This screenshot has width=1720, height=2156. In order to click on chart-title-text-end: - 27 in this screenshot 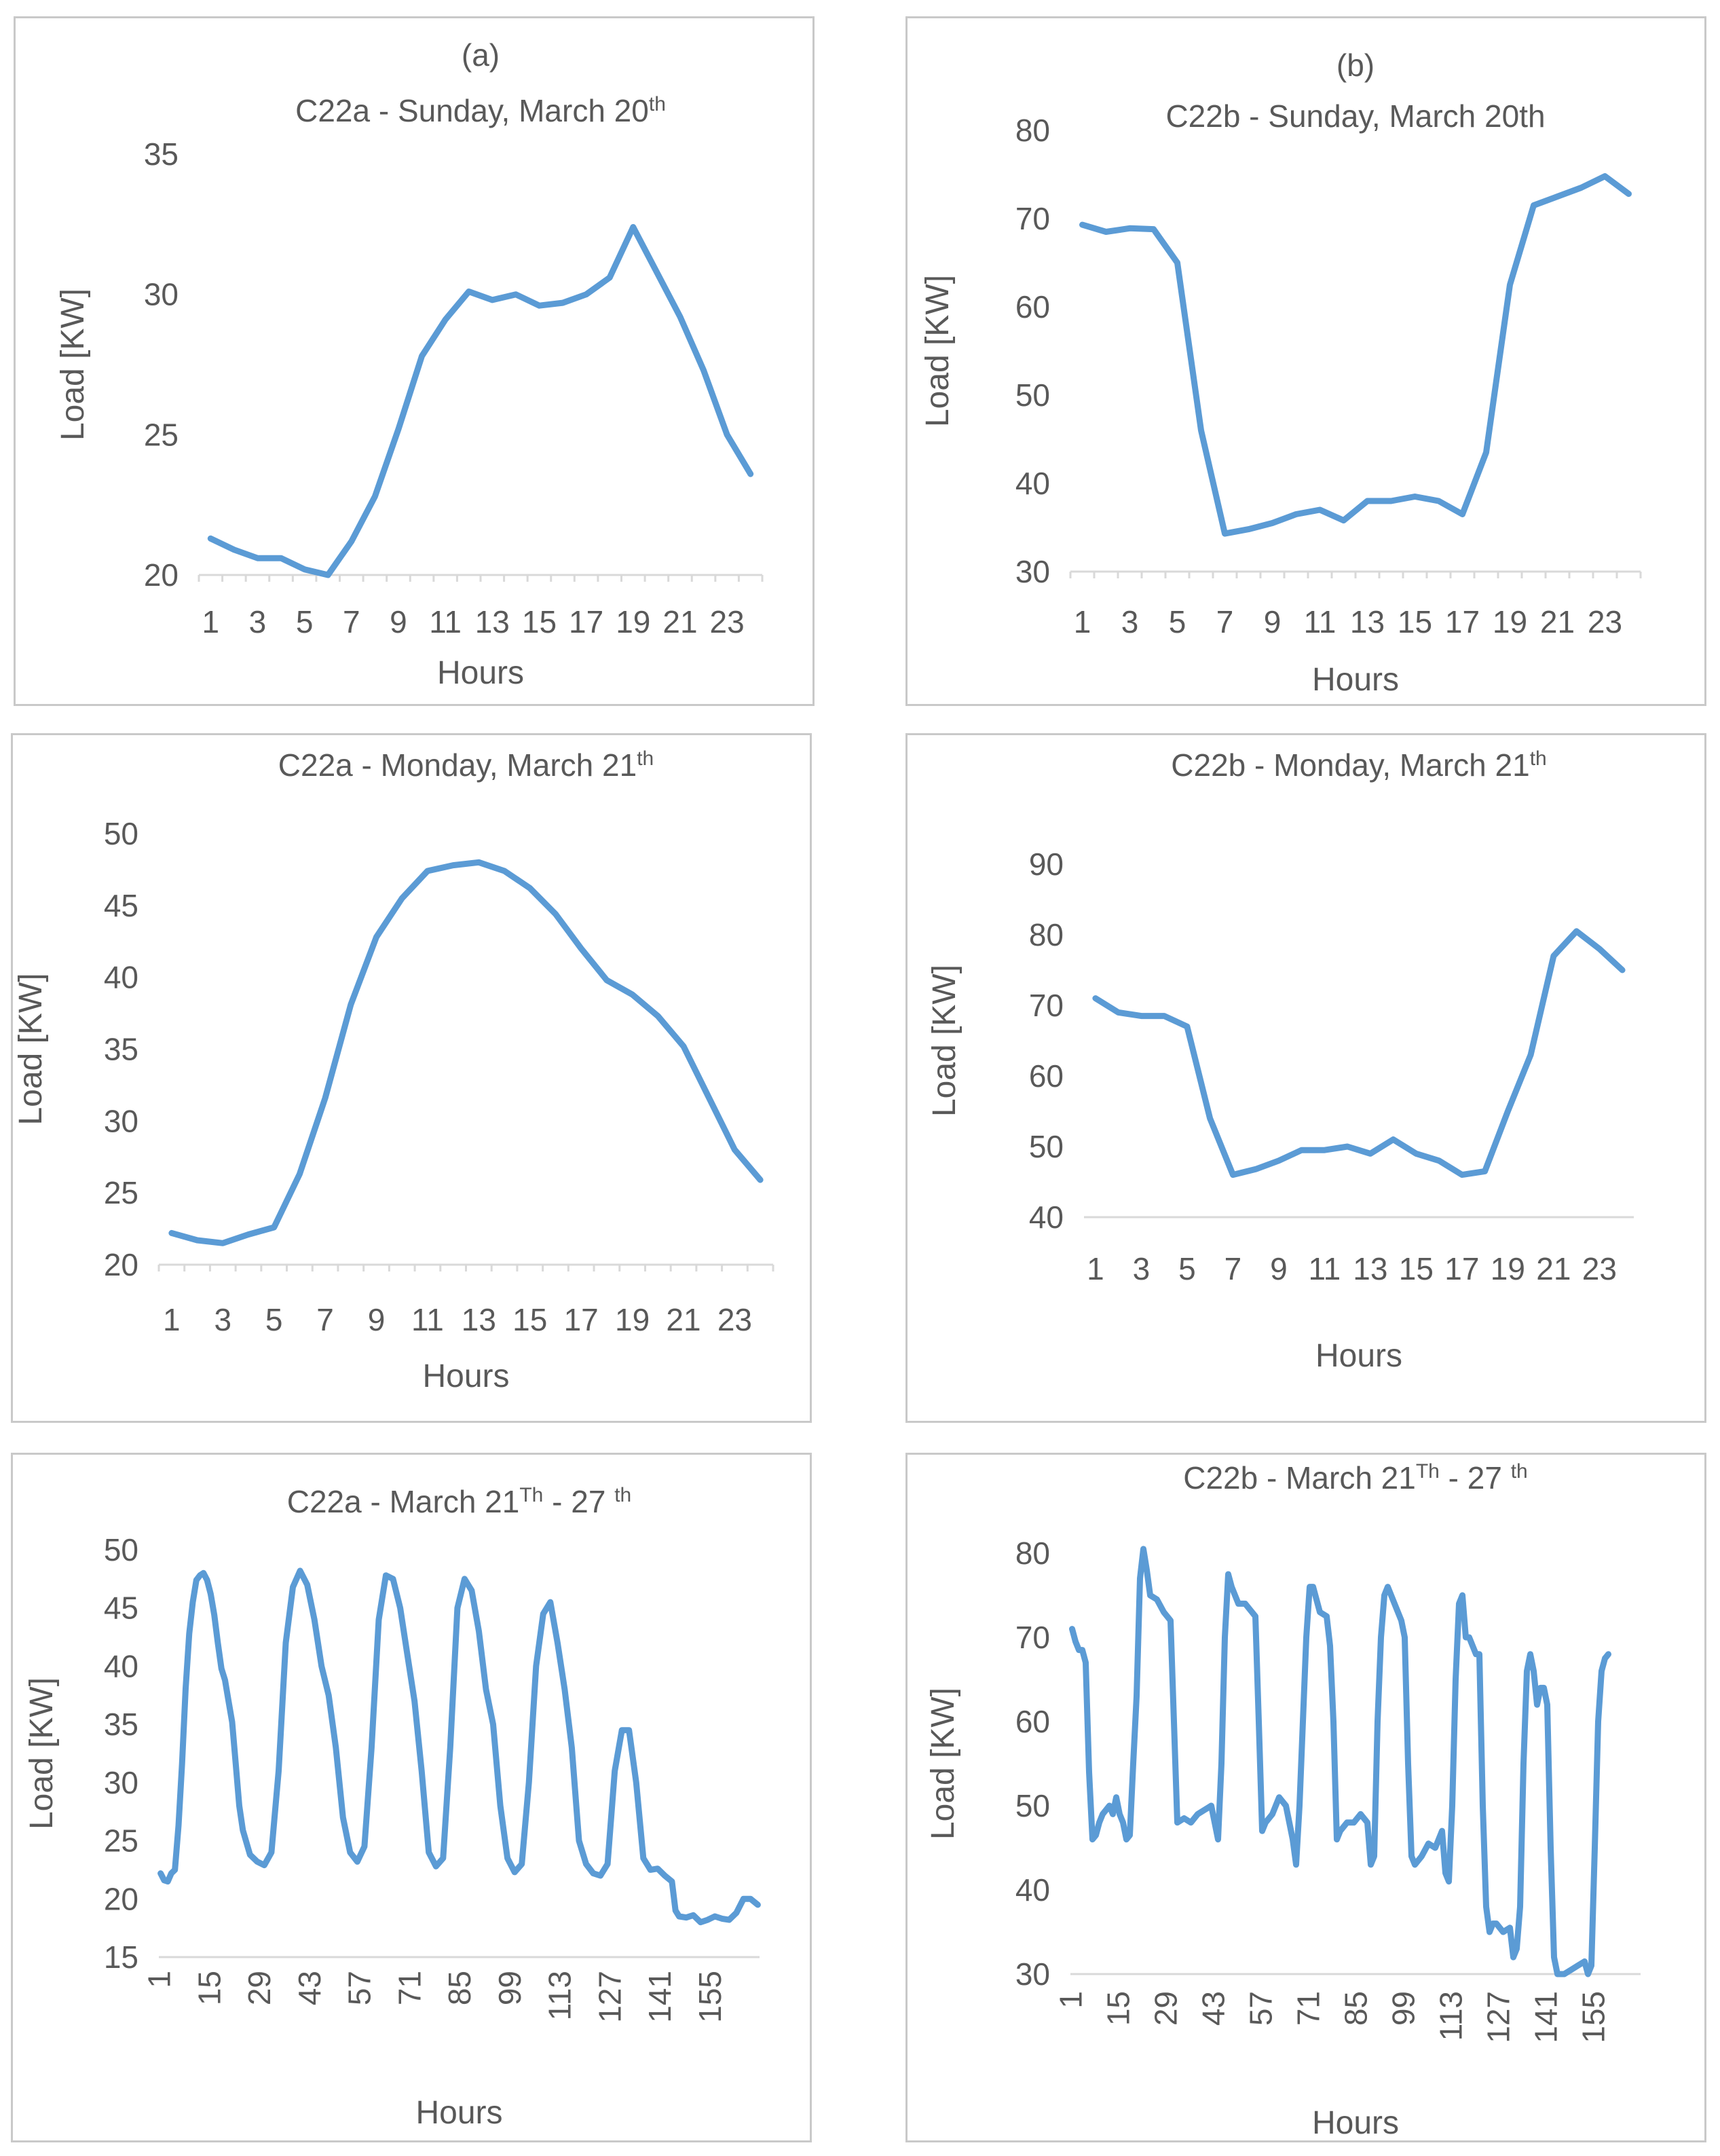, I will do `click(578, 1501)`.